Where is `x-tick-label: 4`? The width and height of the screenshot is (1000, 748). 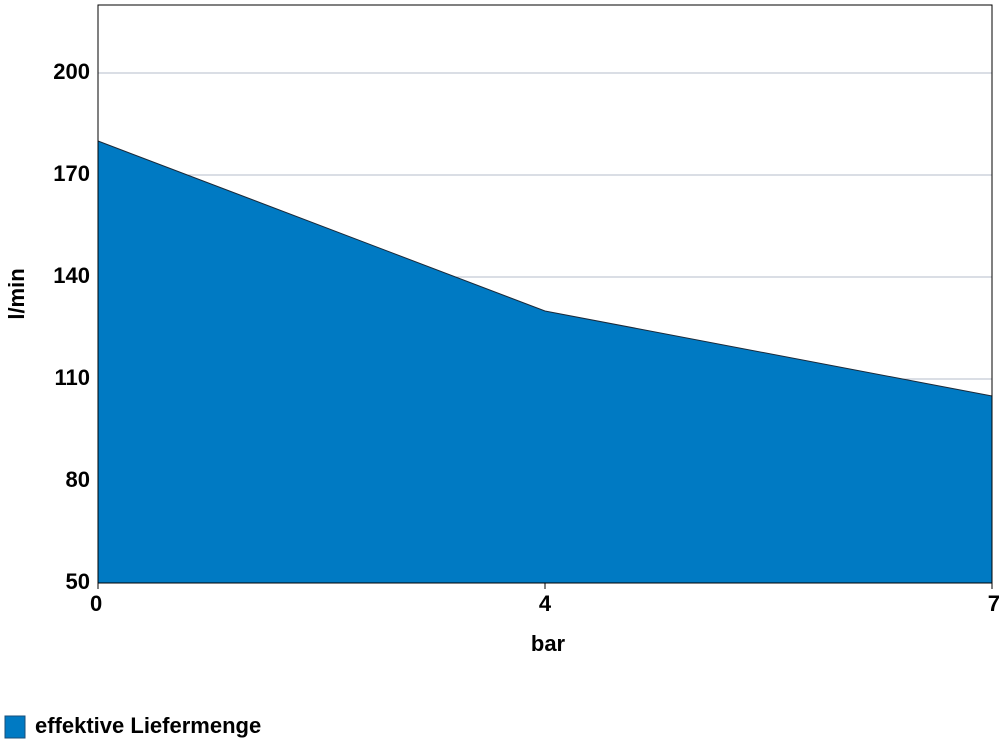
x-tick-label: 4 is located at coordinates (545, 603).